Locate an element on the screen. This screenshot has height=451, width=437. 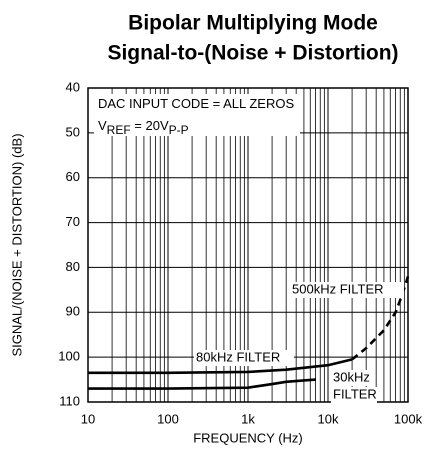
x-tick-label: 1k is located at coordinates (248, 418).